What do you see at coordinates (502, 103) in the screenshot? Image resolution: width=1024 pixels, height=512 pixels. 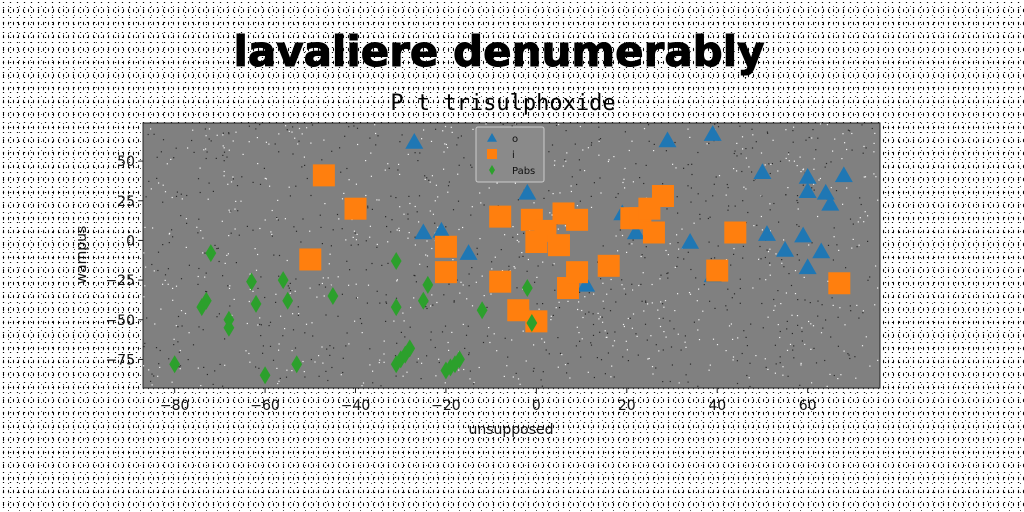 I see `chart-subtitle: P t trisulphoxide` at bounding box center [502, 103].